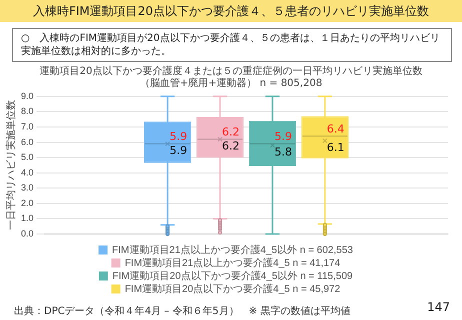 This screenshot has width=462, height=320. What do you see at coordinates (27, 126) in the screenshot?
I see `y-tick-label: 7.0` at bounding box center [27, 126].